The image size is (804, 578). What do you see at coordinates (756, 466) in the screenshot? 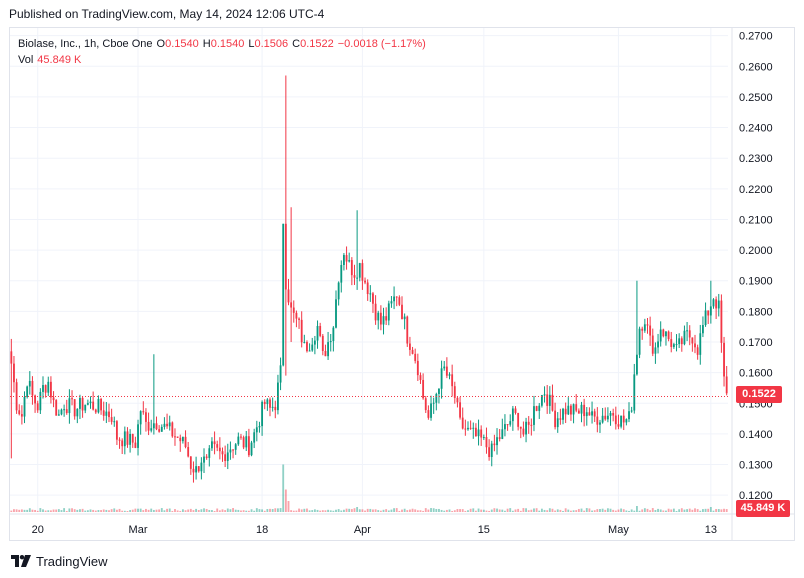
I see `y-tick-label: 0.1300` at bounding box center [756, 466].